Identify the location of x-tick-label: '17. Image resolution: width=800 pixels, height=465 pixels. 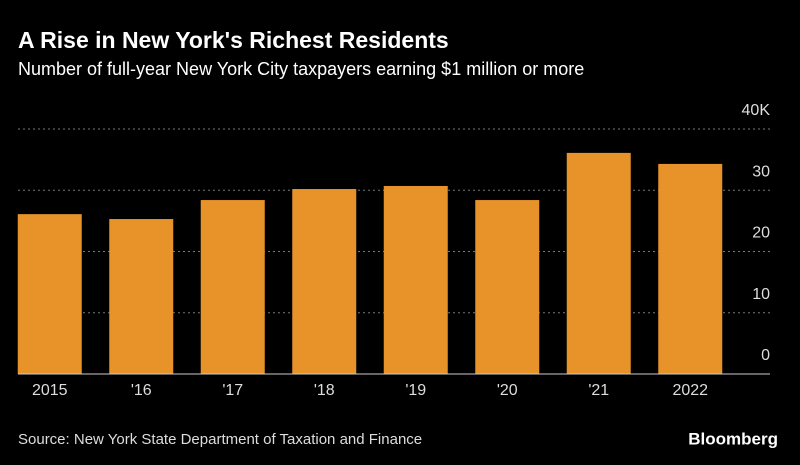
(232, 390).